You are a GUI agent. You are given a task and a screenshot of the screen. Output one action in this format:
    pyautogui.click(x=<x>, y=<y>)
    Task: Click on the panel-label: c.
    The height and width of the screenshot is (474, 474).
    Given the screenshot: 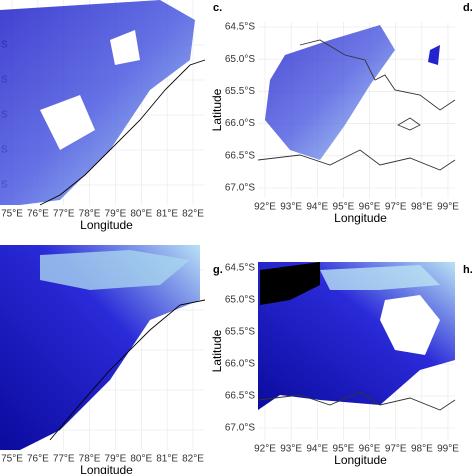 What is the action you would take?
    pyautogui.click(x=217, y=8)
    